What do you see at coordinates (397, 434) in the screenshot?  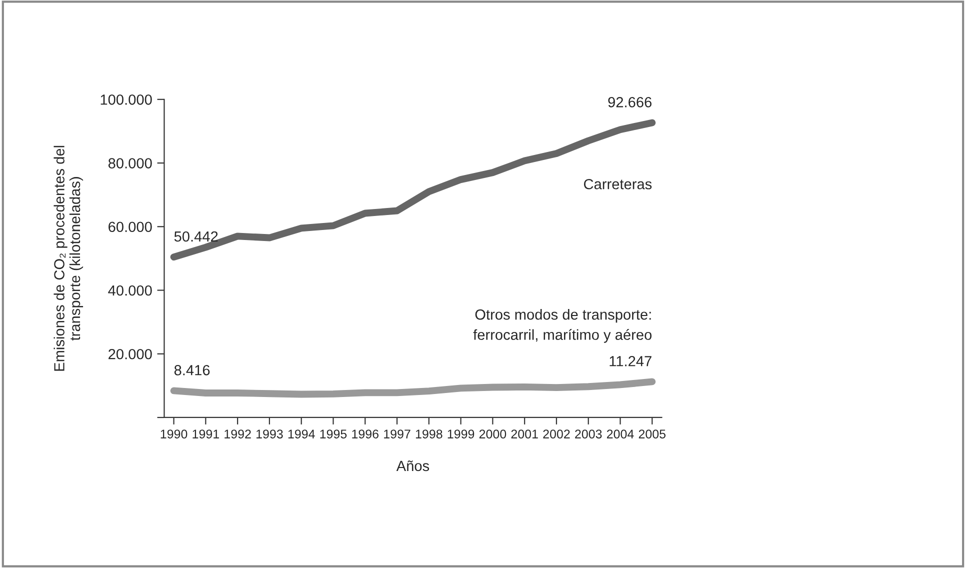 I see `x-tick-label: 1997` at bounding box center [397, 434].